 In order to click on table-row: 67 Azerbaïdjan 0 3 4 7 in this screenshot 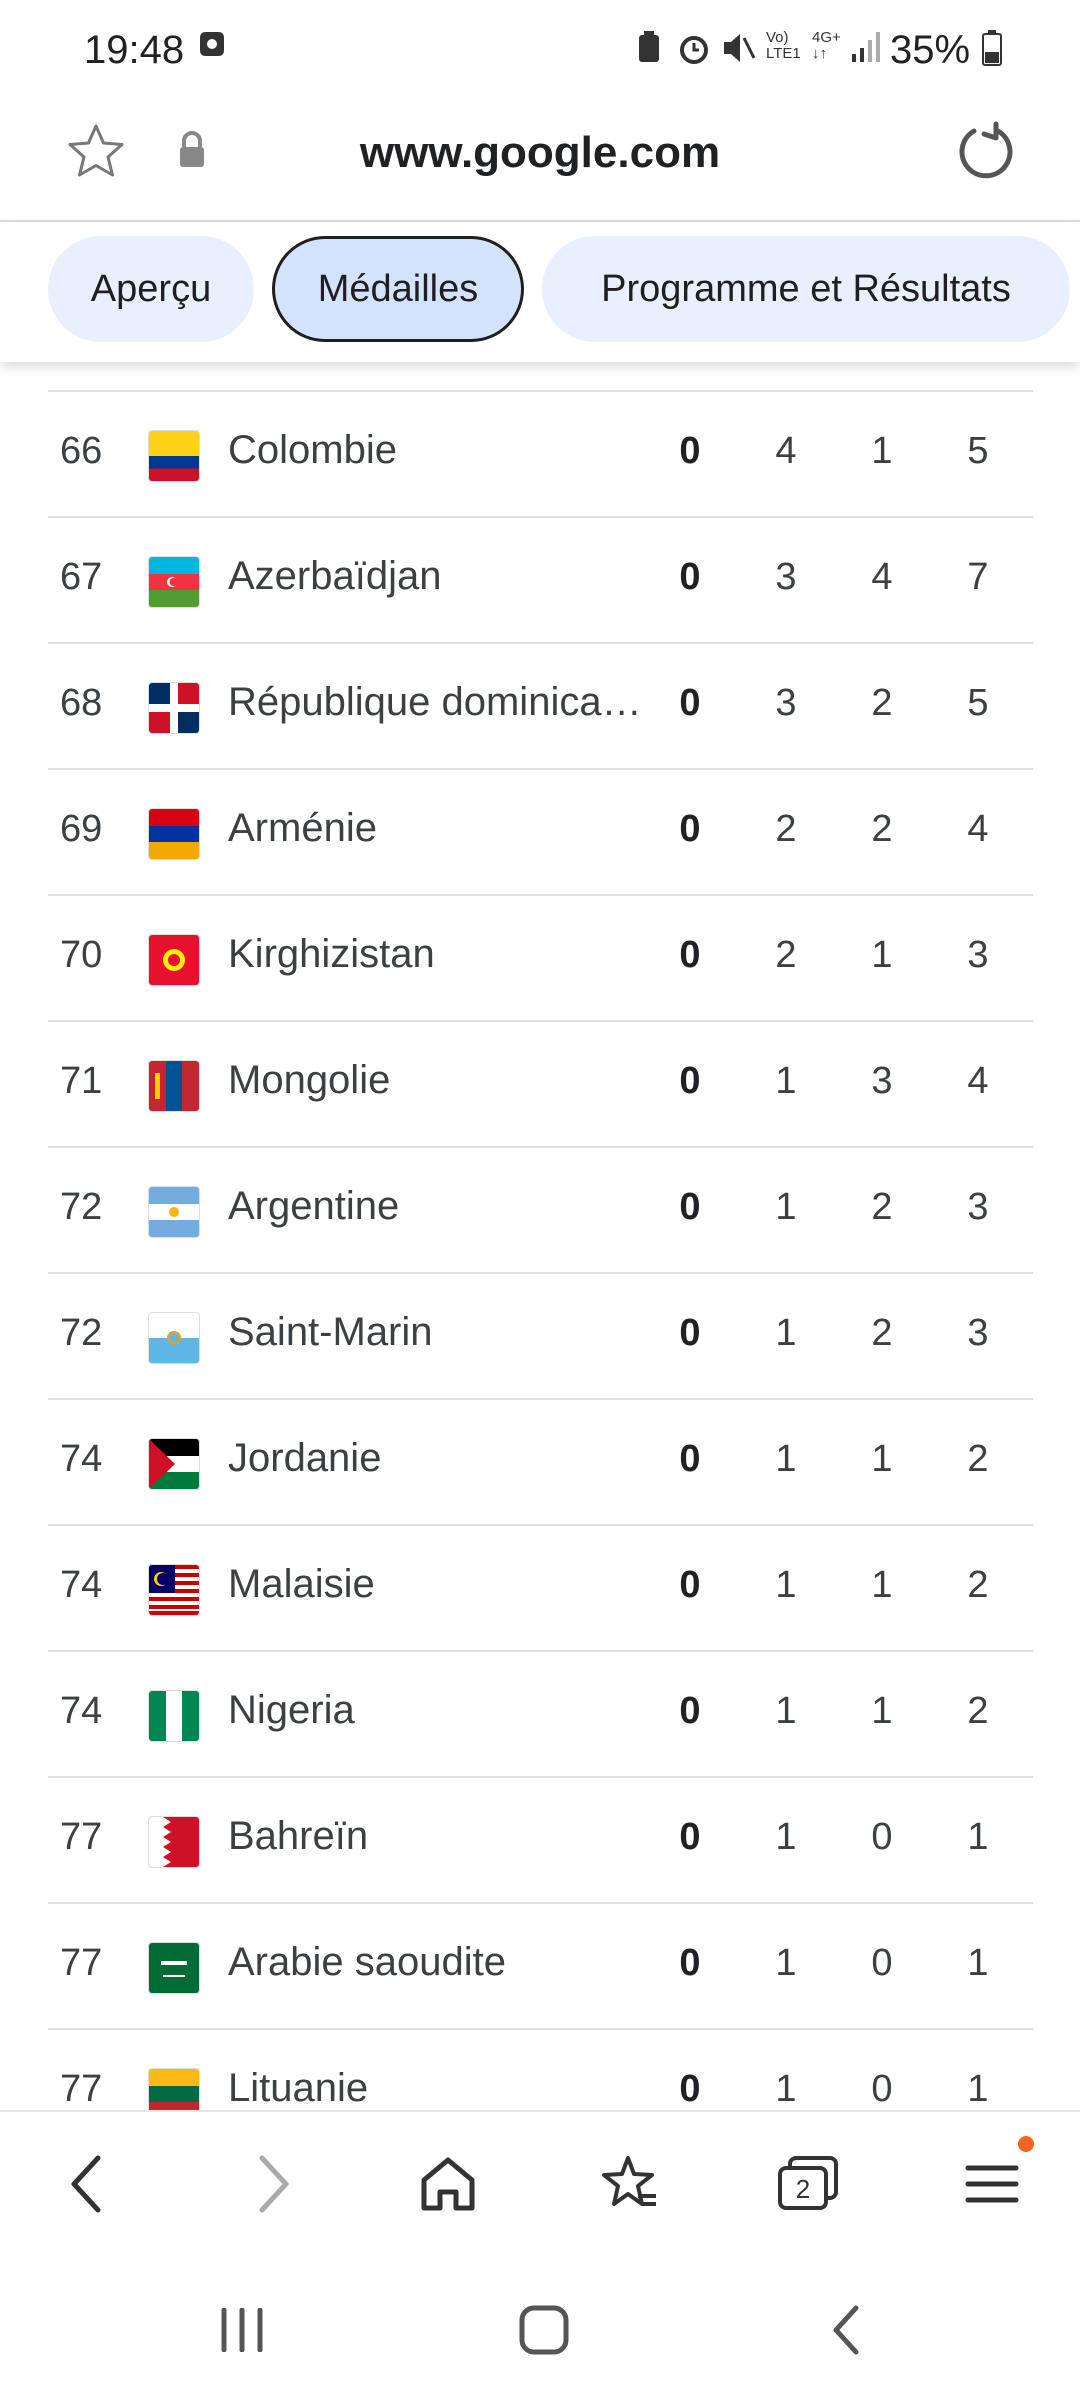, I will do `click(540, 580)`.